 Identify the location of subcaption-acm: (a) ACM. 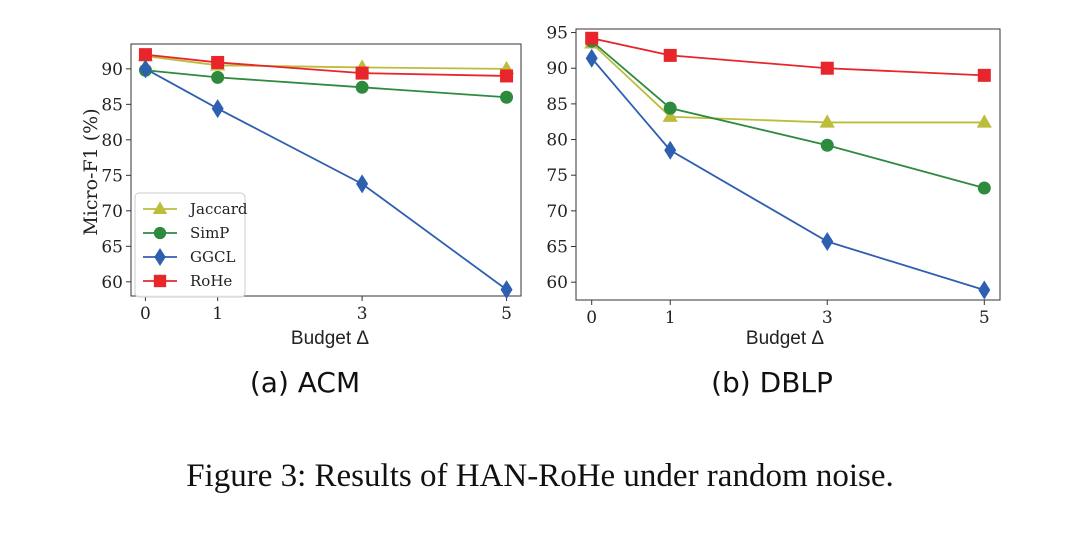
(305, 382).